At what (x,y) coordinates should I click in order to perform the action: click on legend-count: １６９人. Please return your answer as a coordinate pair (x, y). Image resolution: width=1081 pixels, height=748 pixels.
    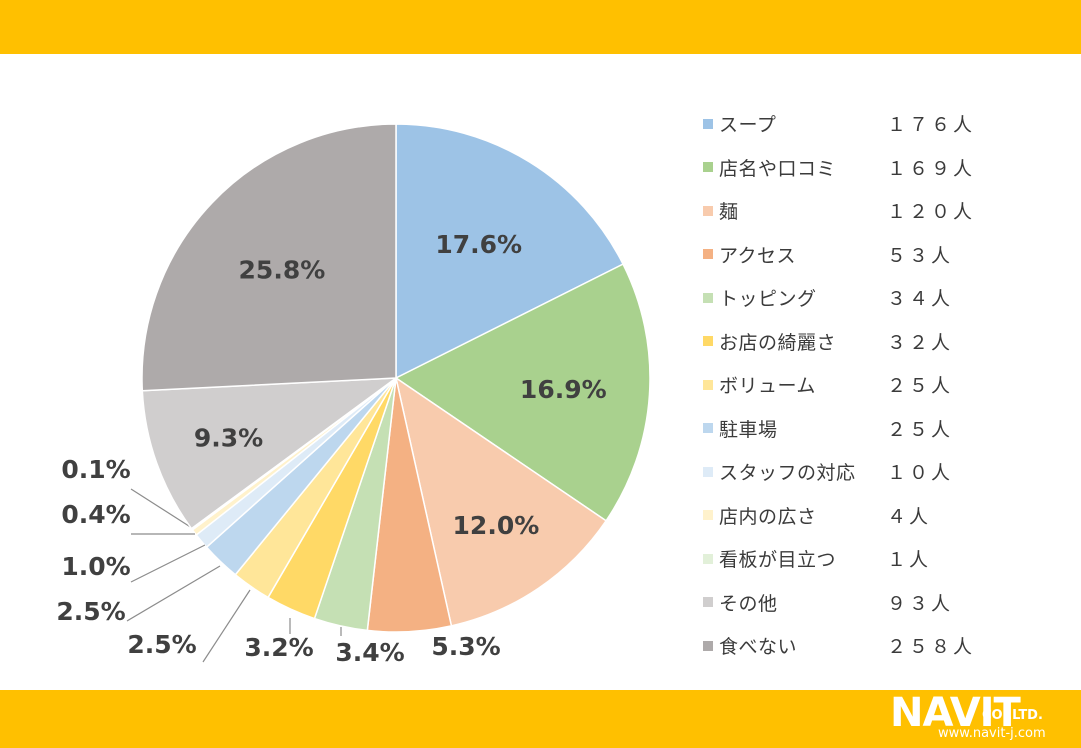
    Looking at the image, I should click on (931, 168).